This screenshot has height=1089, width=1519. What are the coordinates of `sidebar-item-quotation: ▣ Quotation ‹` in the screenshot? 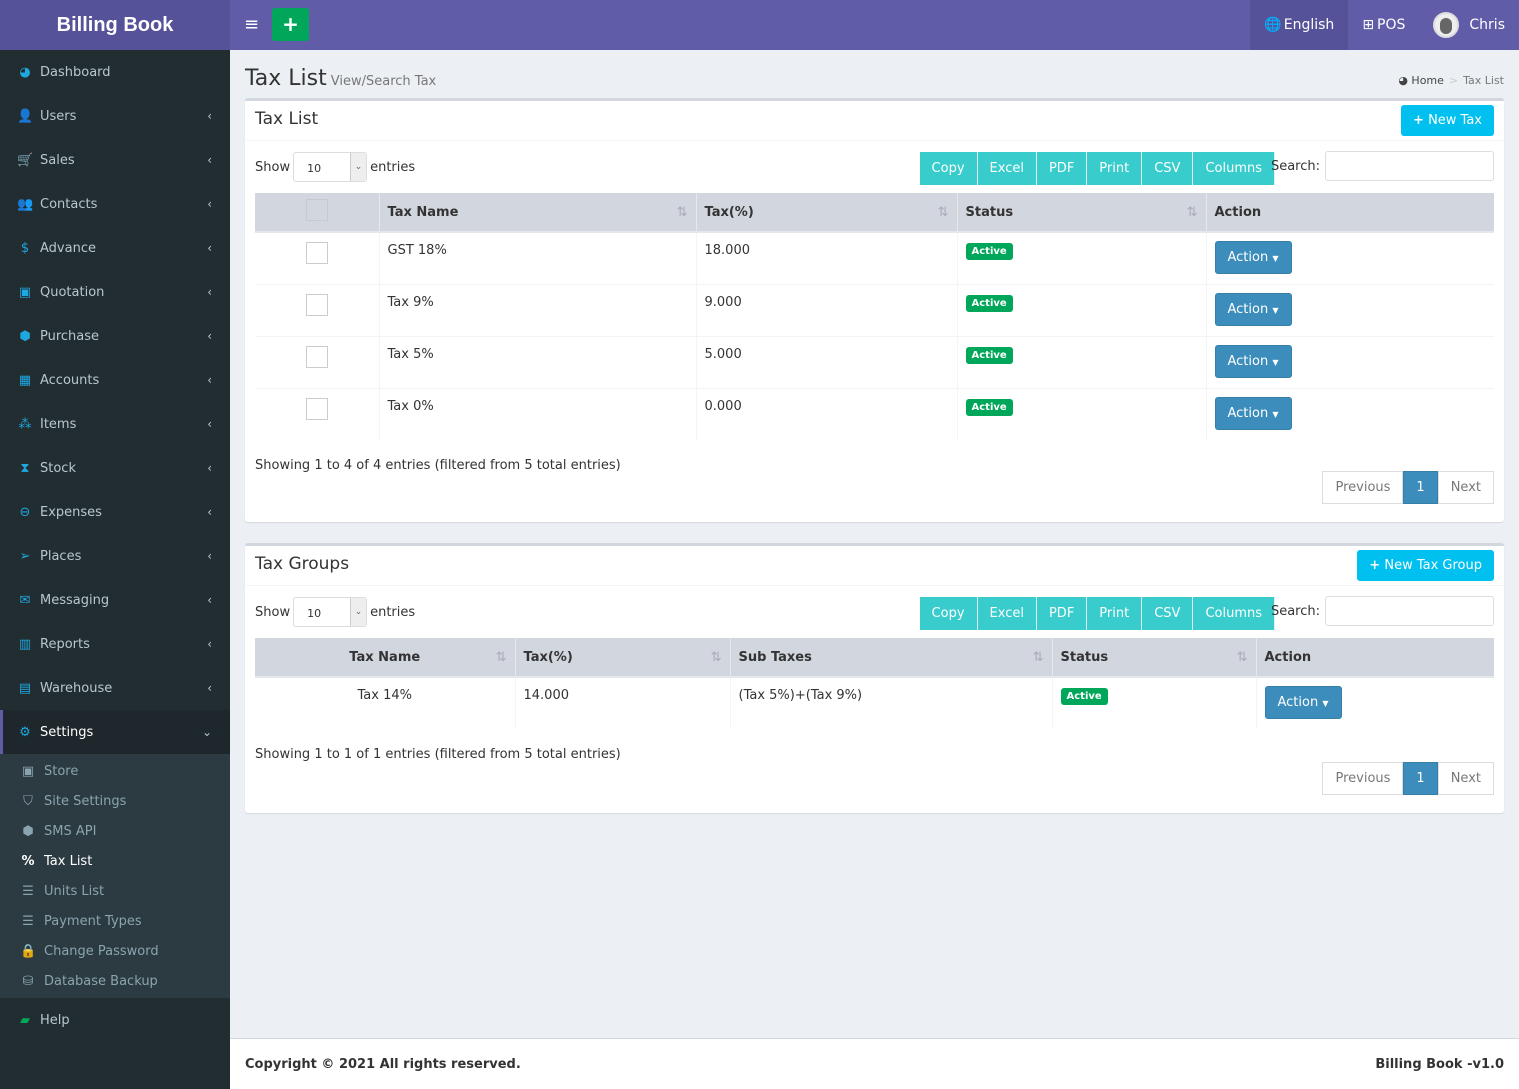 It's located at (115, 292).